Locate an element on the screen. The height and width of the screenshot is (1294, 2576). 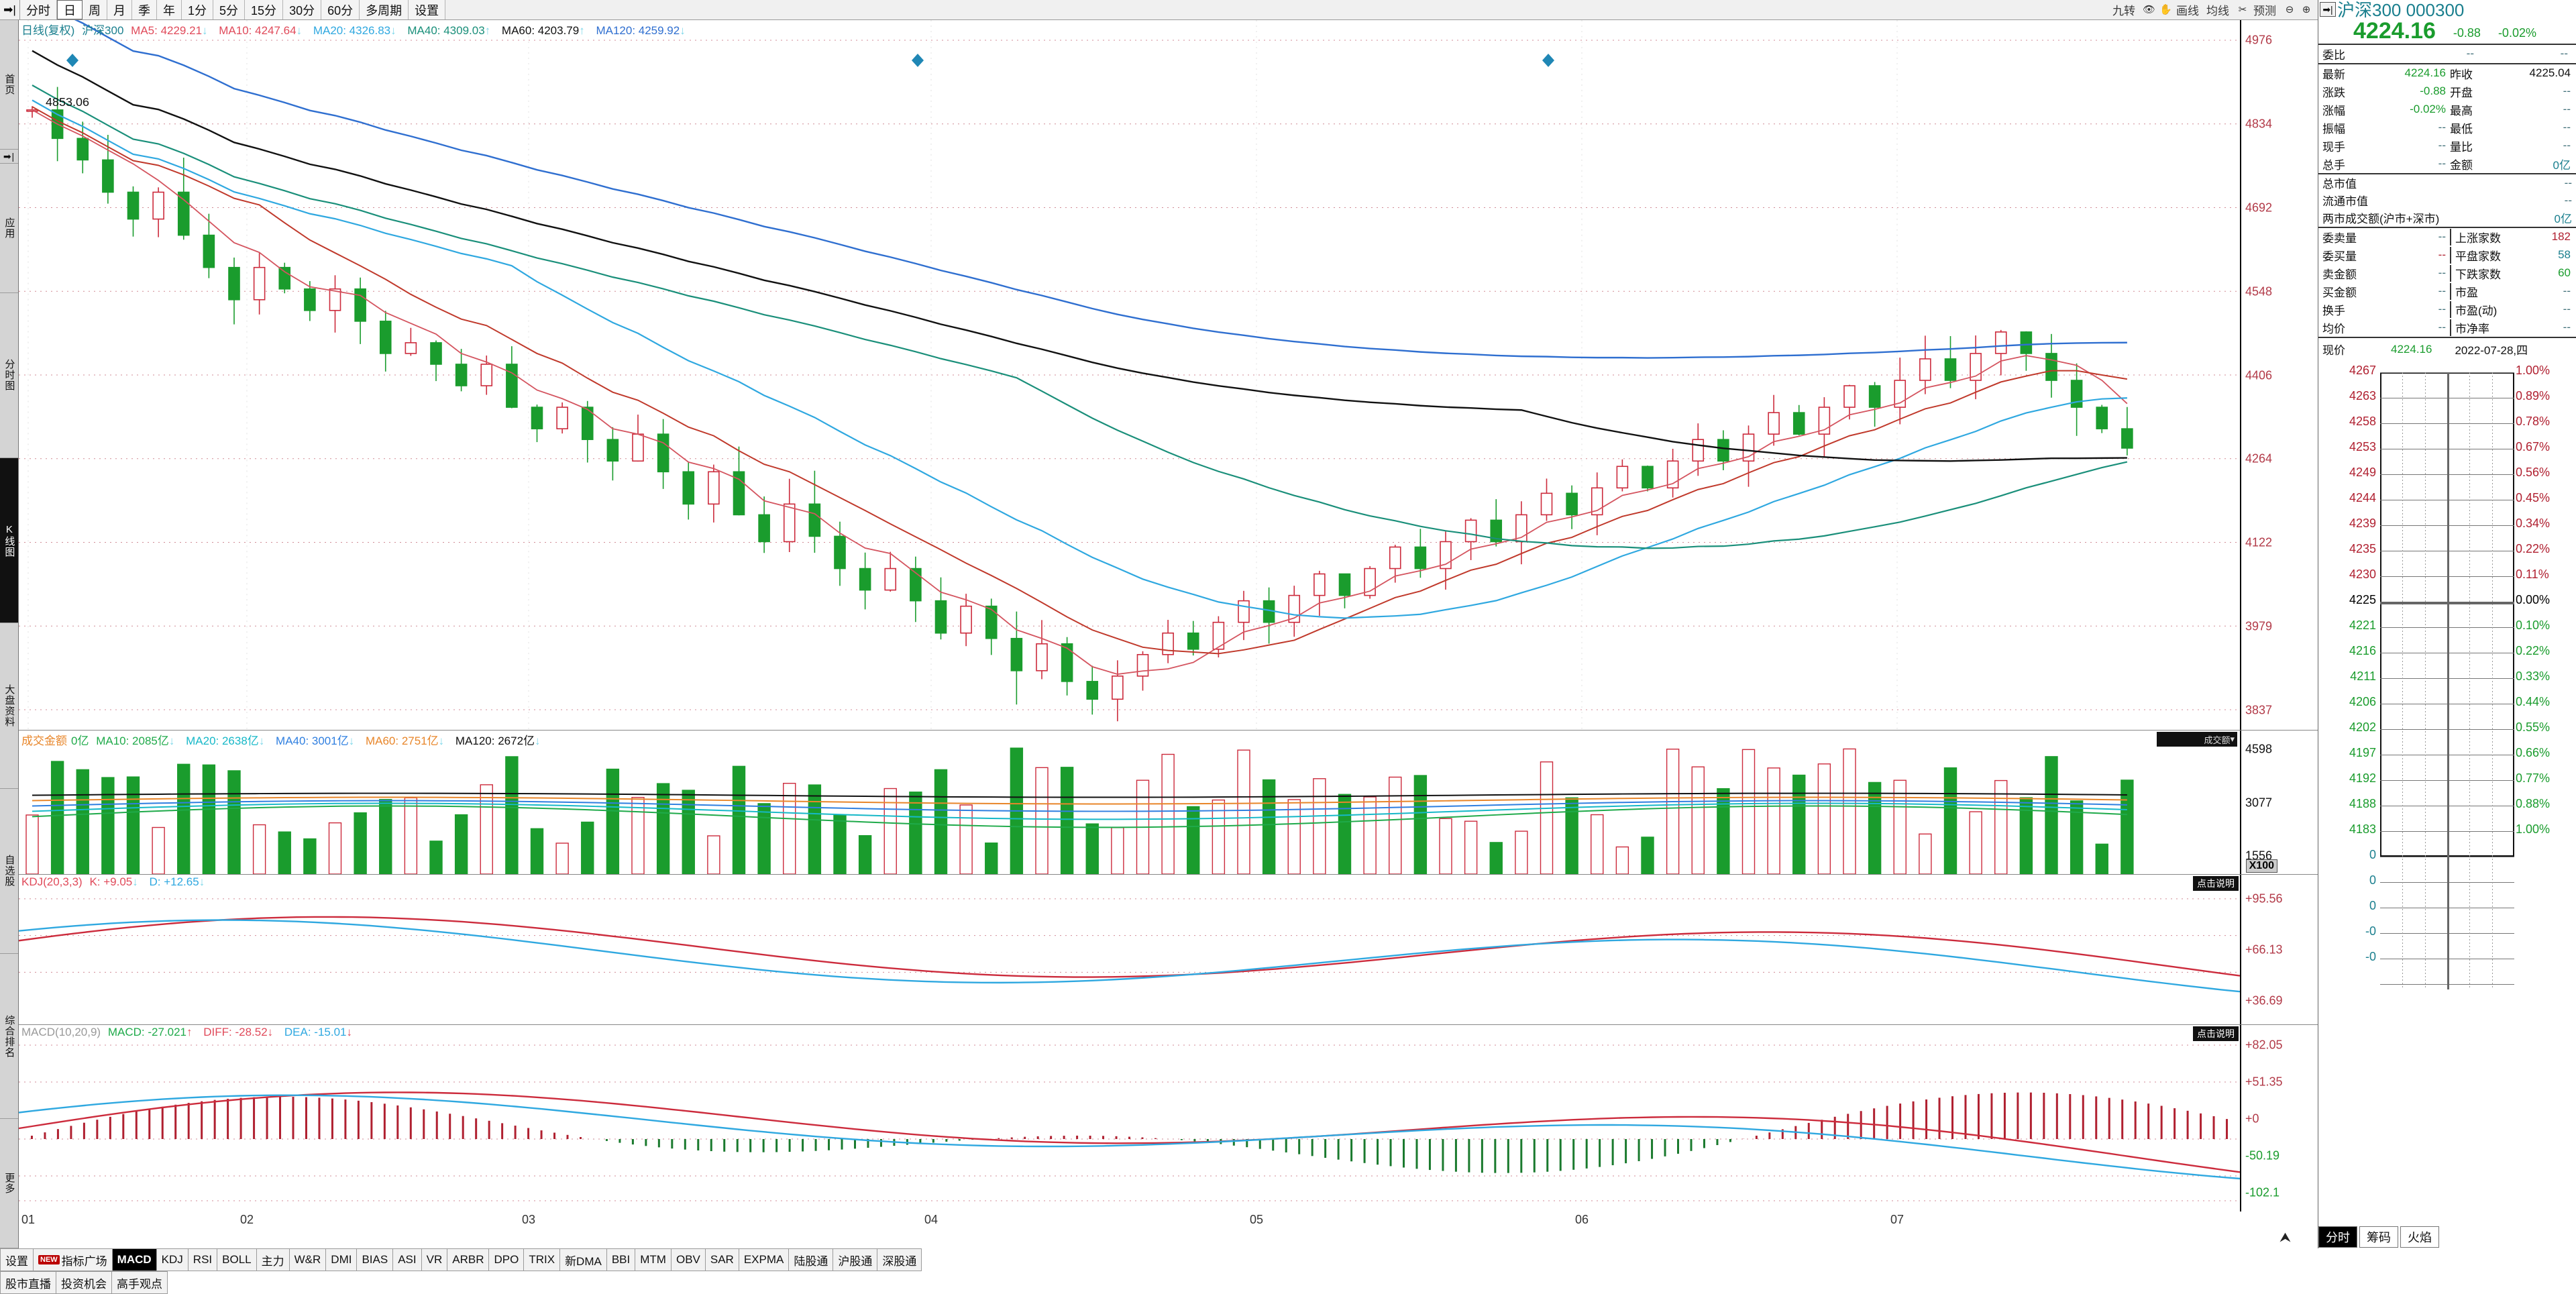
indicator-指标广场: NEW 指标广场 is located at coordinates (73, 1259).